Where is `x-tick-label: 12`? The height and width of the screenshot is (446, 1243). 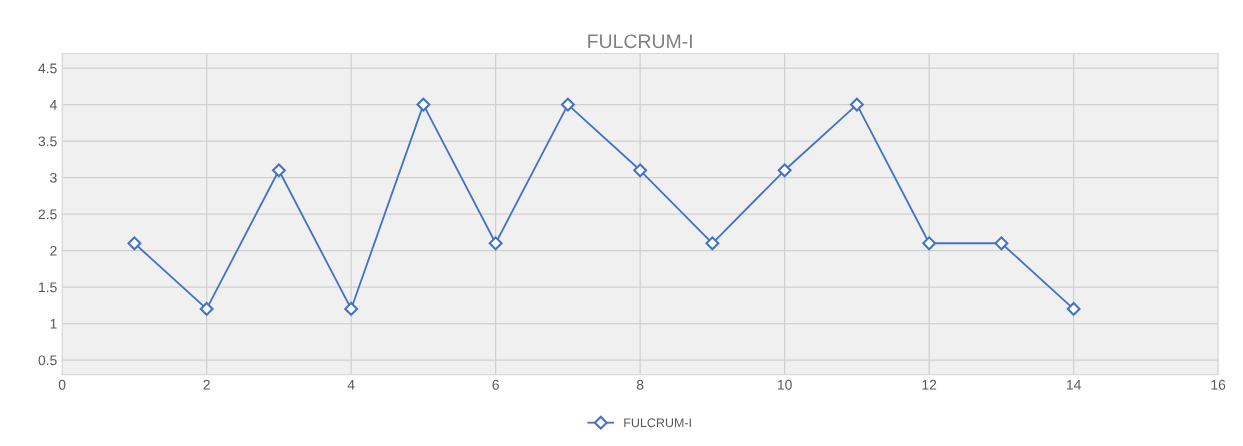
x-tick-label: 12 is located at coordinates (929, 384).